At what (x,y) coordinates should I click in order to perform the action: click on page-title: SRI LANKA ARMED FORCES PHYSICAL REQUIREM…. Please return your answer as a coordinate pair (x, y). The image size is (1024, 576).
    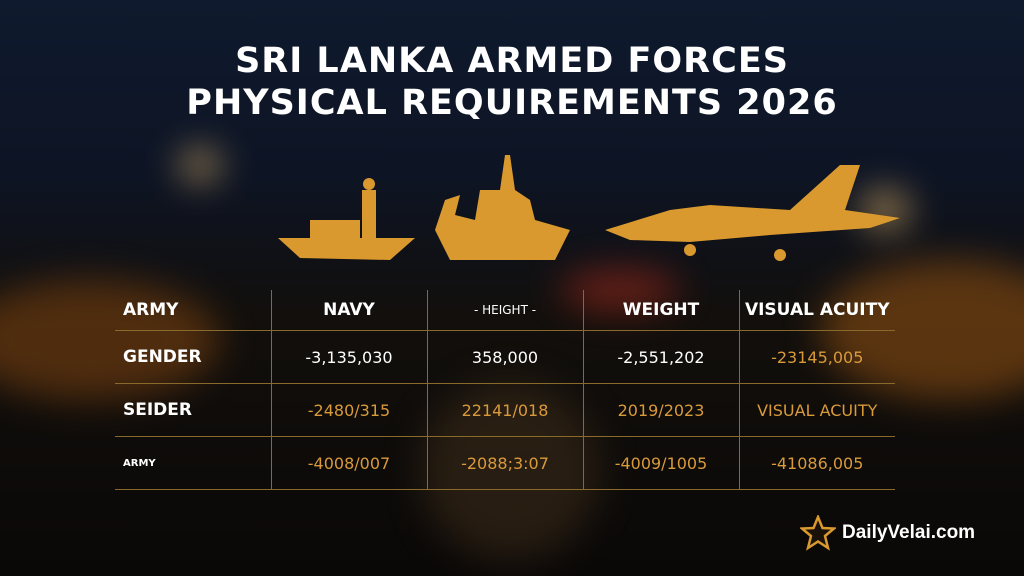
    Looking at the image, I should click on (512, 82).